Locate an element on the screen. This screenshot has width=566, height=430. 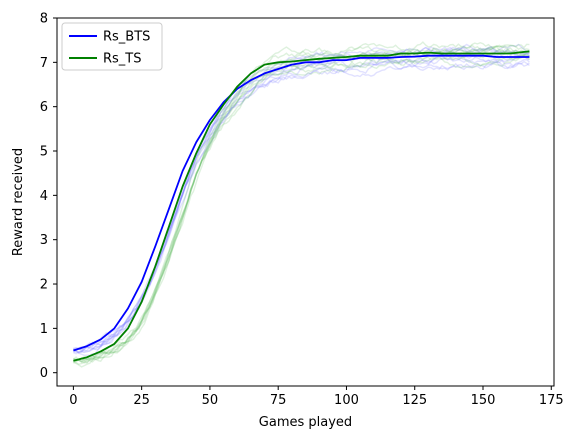
x-axis: 0 25 50 75 100 125 150 175 is located at coordinates (316, 397).